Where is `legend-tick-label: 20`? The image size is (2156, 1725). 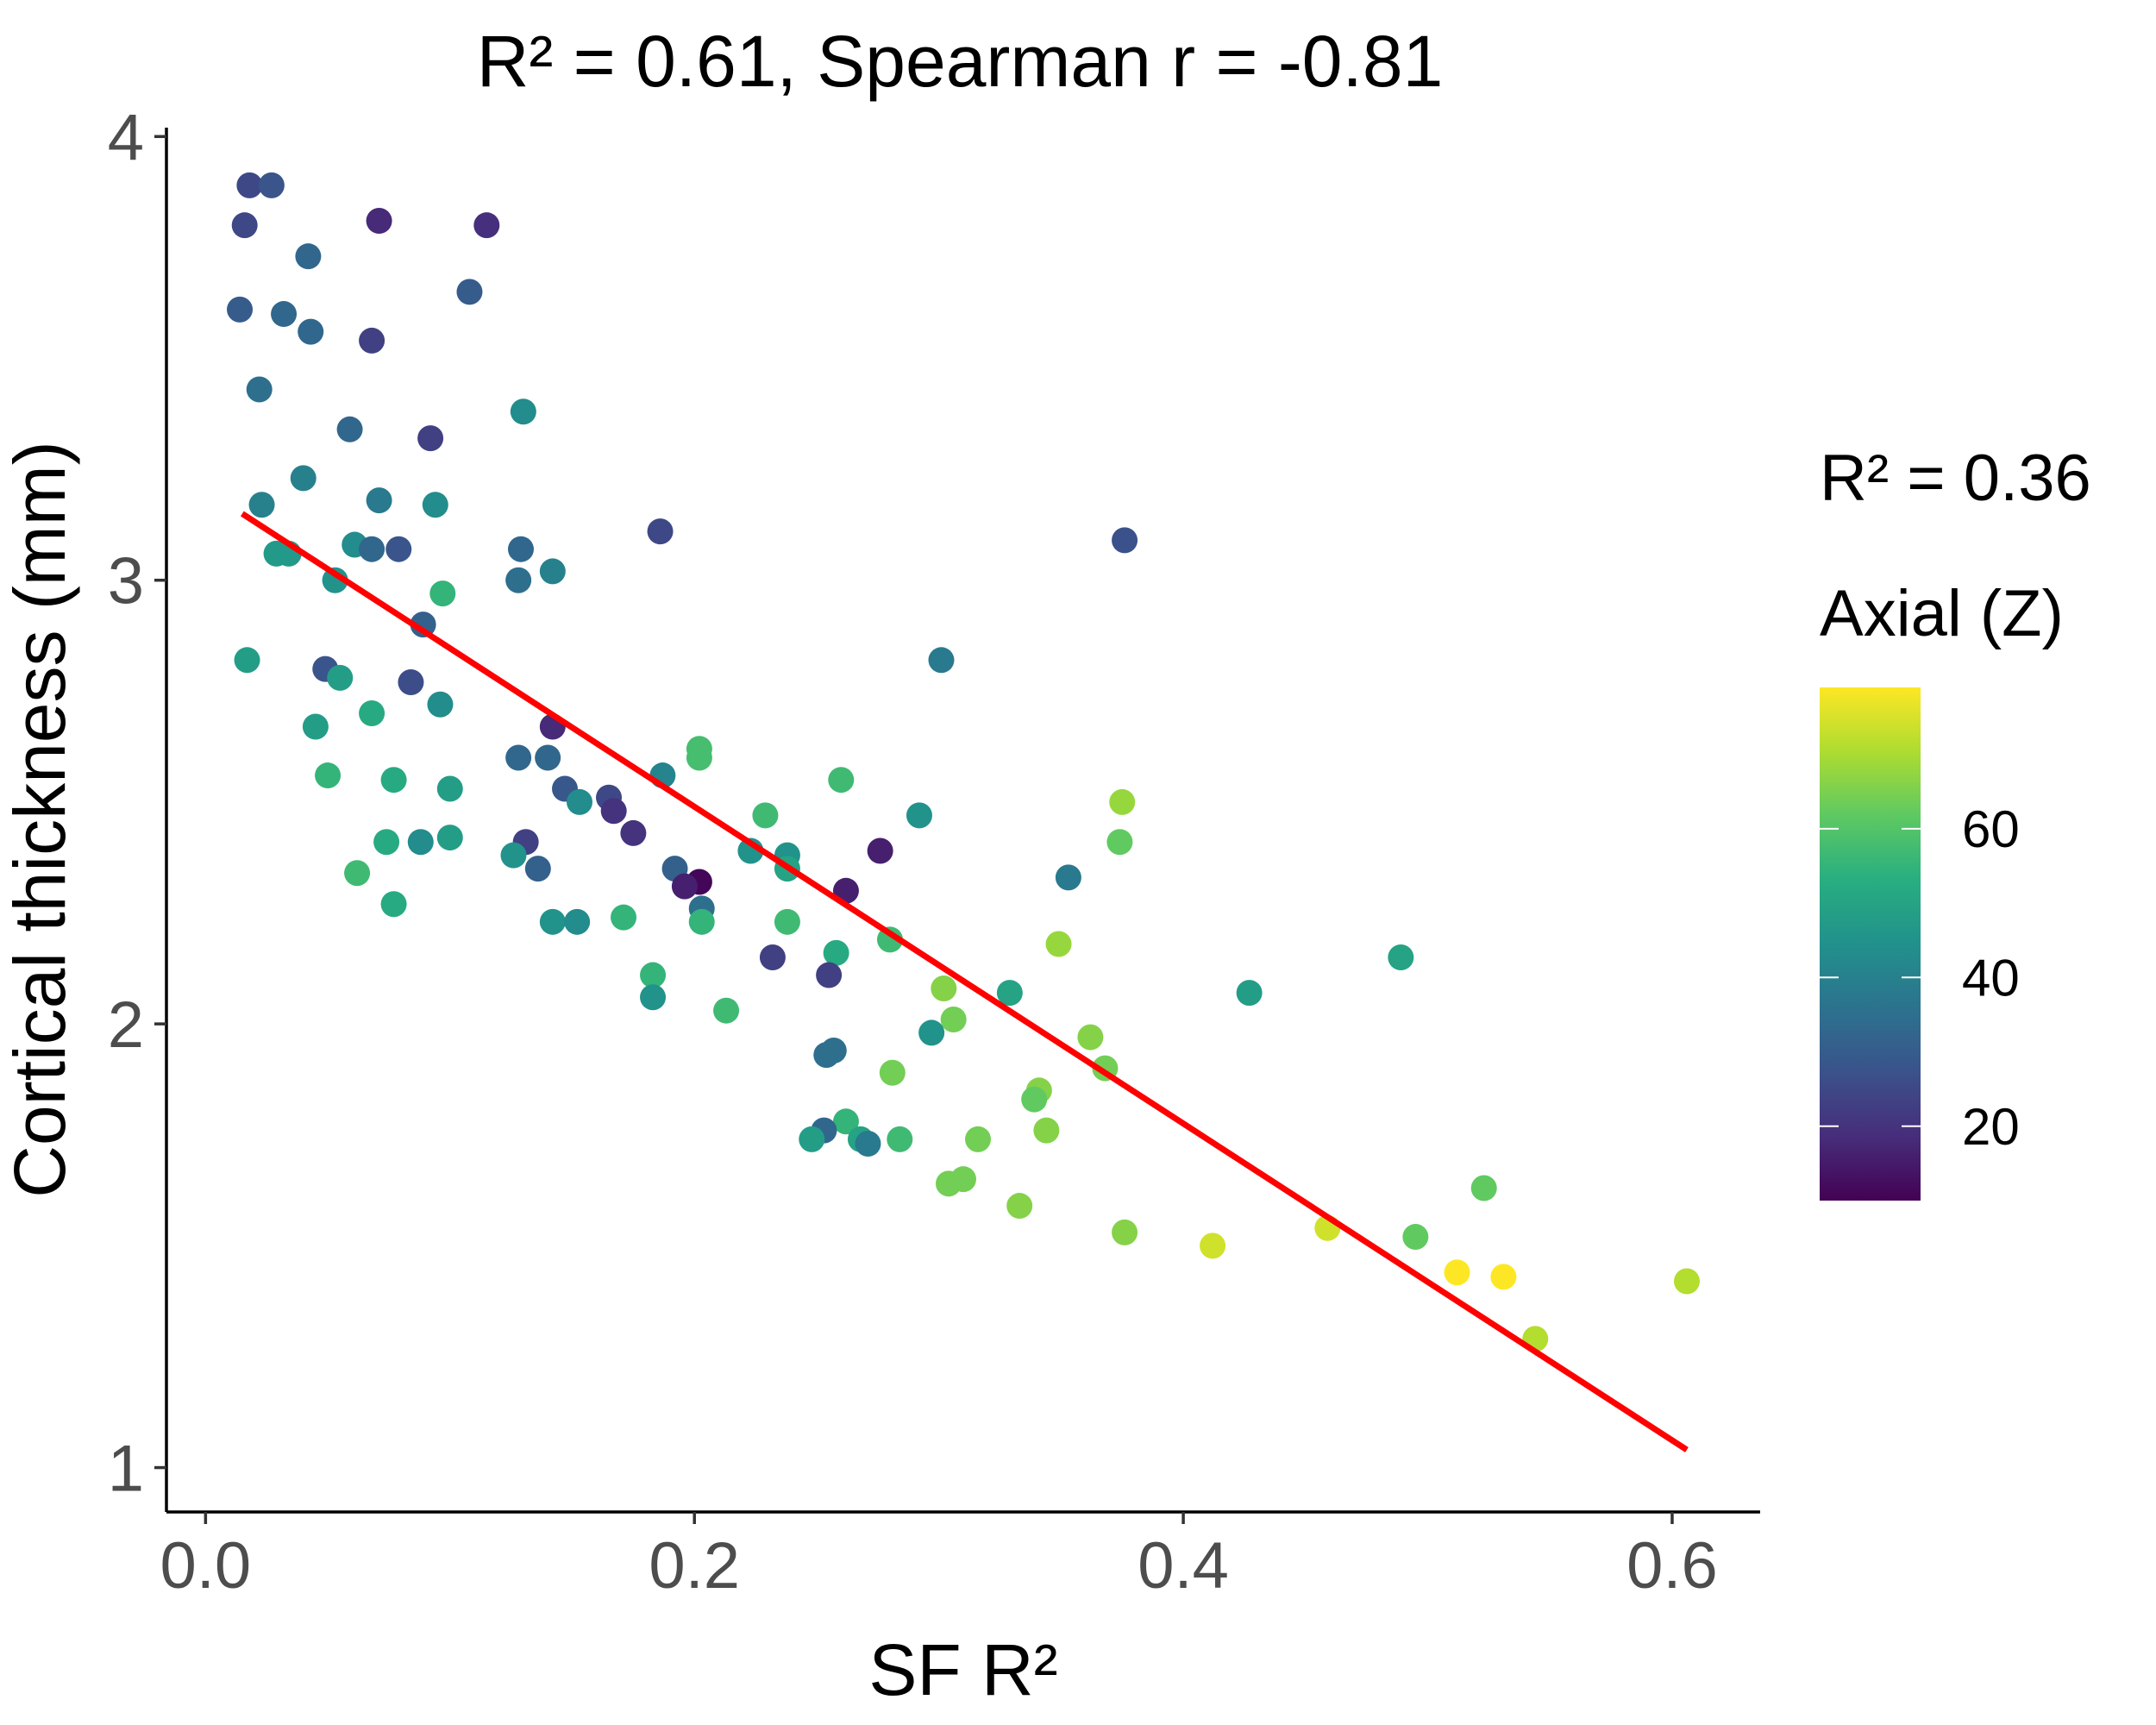
legend-tick-label: 20 is located at coordinates (1991, 1127).